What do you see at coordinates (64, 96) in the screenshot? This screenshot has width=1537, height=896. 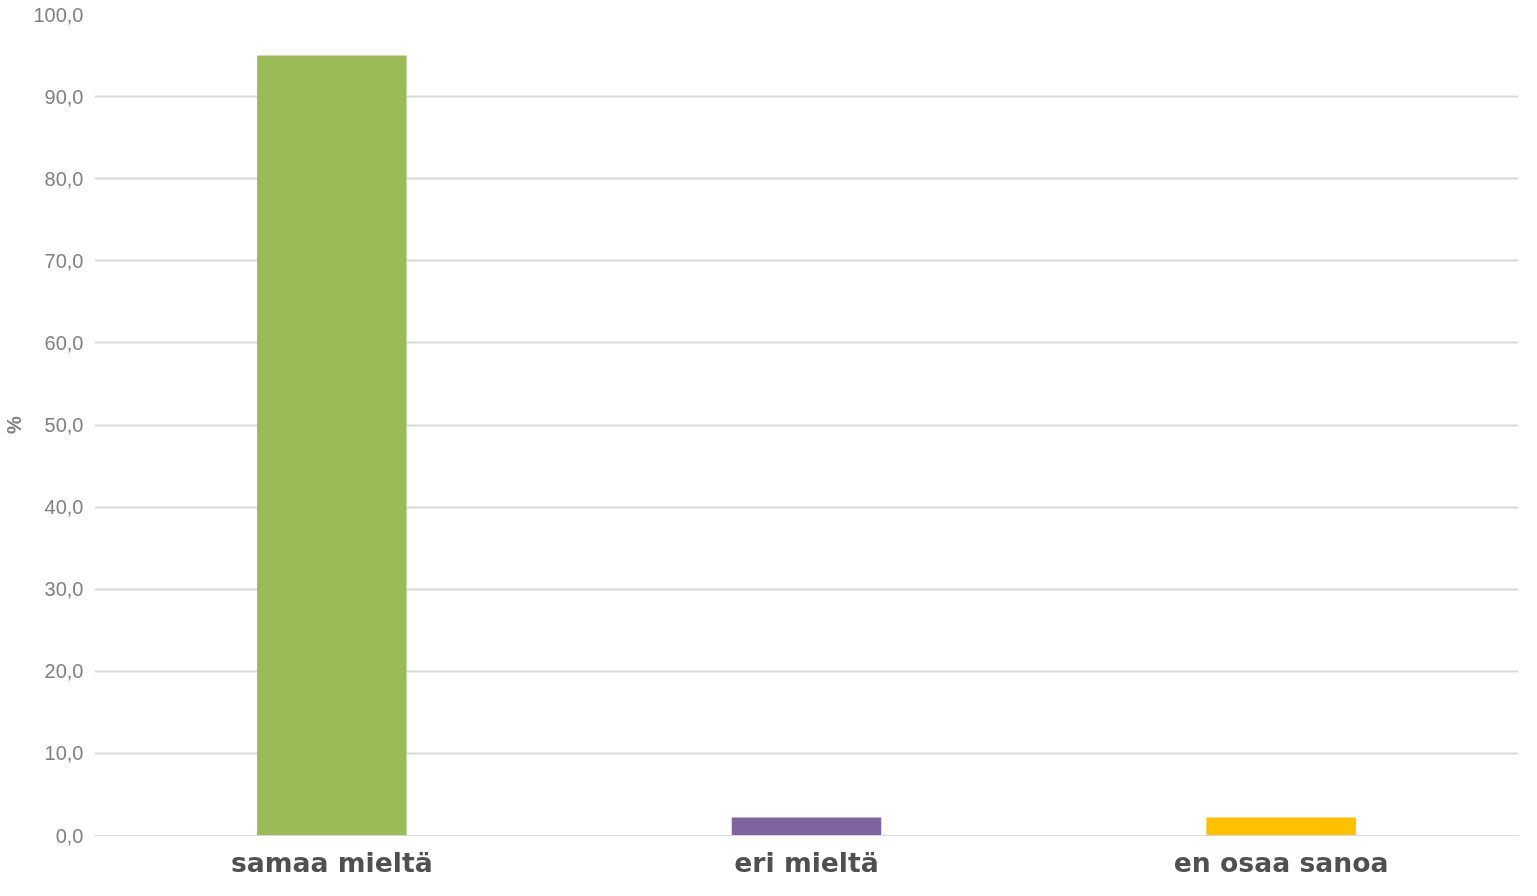 I see `y-tick-label: 90,0` at bounding box center [64, 96].